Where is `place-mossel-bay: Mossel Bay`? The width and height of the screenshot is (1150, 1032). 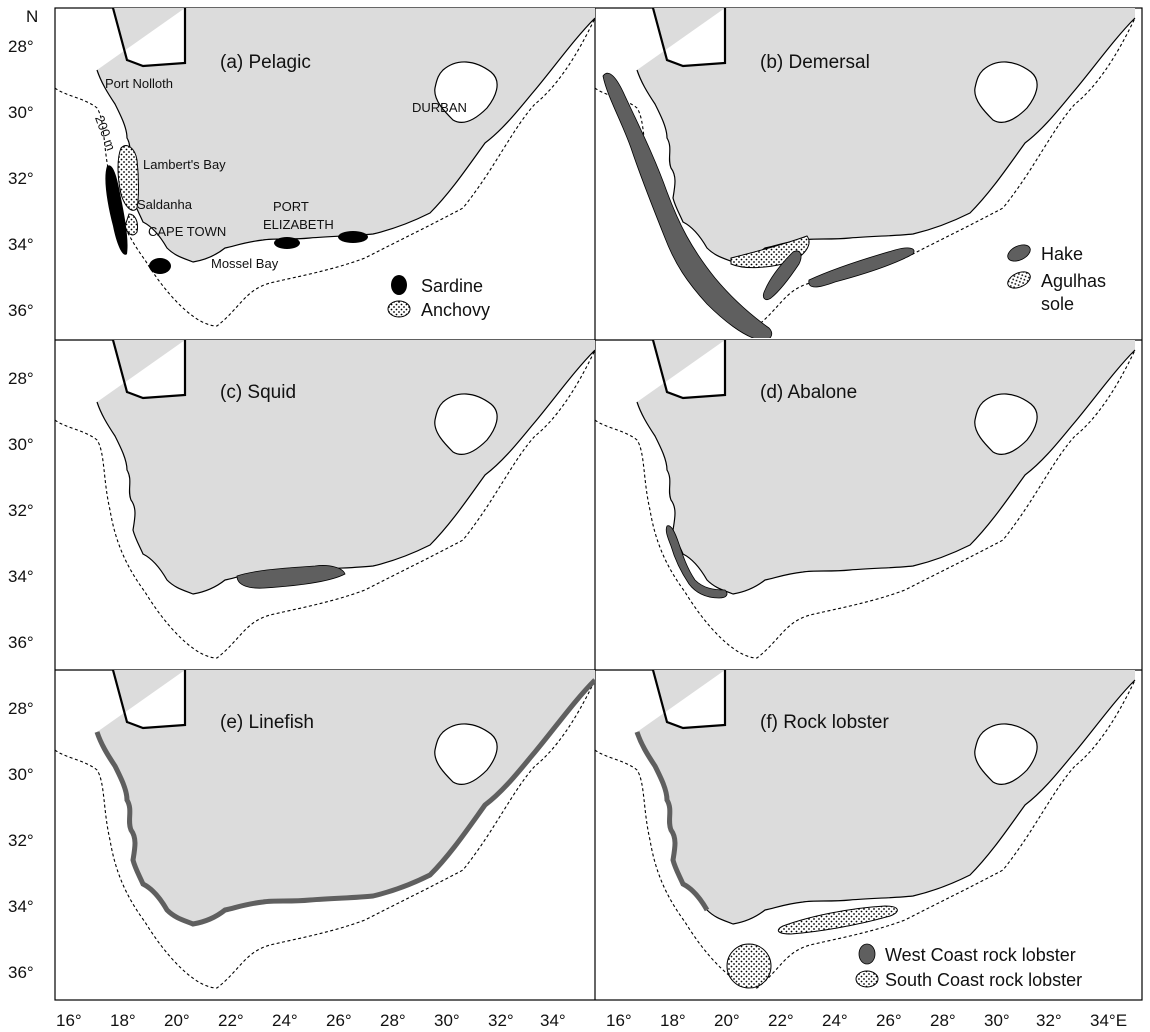
place-mossel-bay: Mossel Bay is located at coordinates (245, 263).